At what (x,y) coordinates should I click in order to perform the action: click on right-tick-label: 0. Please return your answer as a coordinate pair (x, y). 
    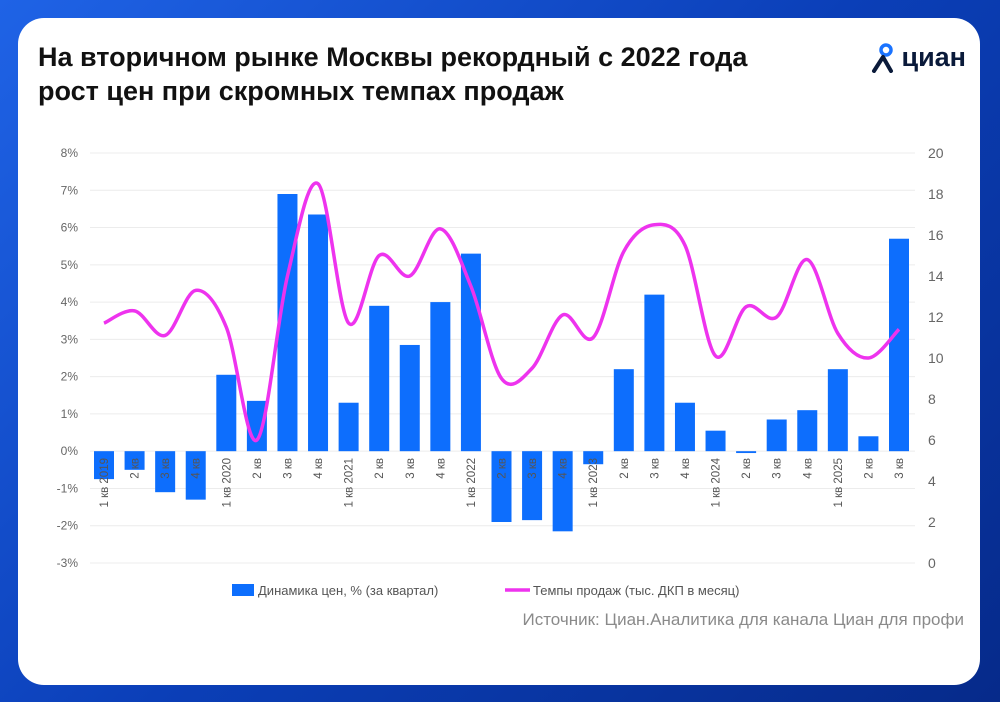
    Looking at the image, I should click on (932, 563).